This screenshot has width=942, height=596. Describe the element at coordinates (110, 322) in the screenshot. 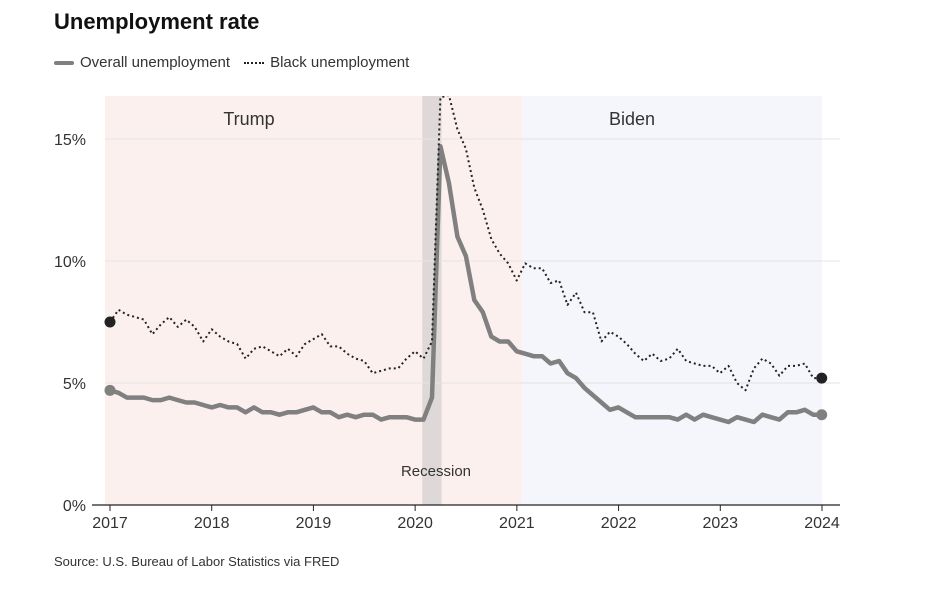

I see `series-endpoint-black-start` at that location.